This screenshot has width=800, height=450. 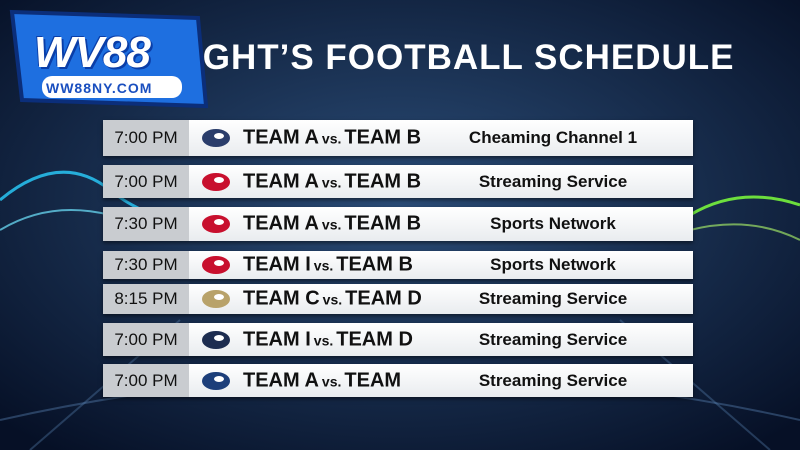 I want to click on logo-site: WW88NY.COM, so click(x=99, y=88).